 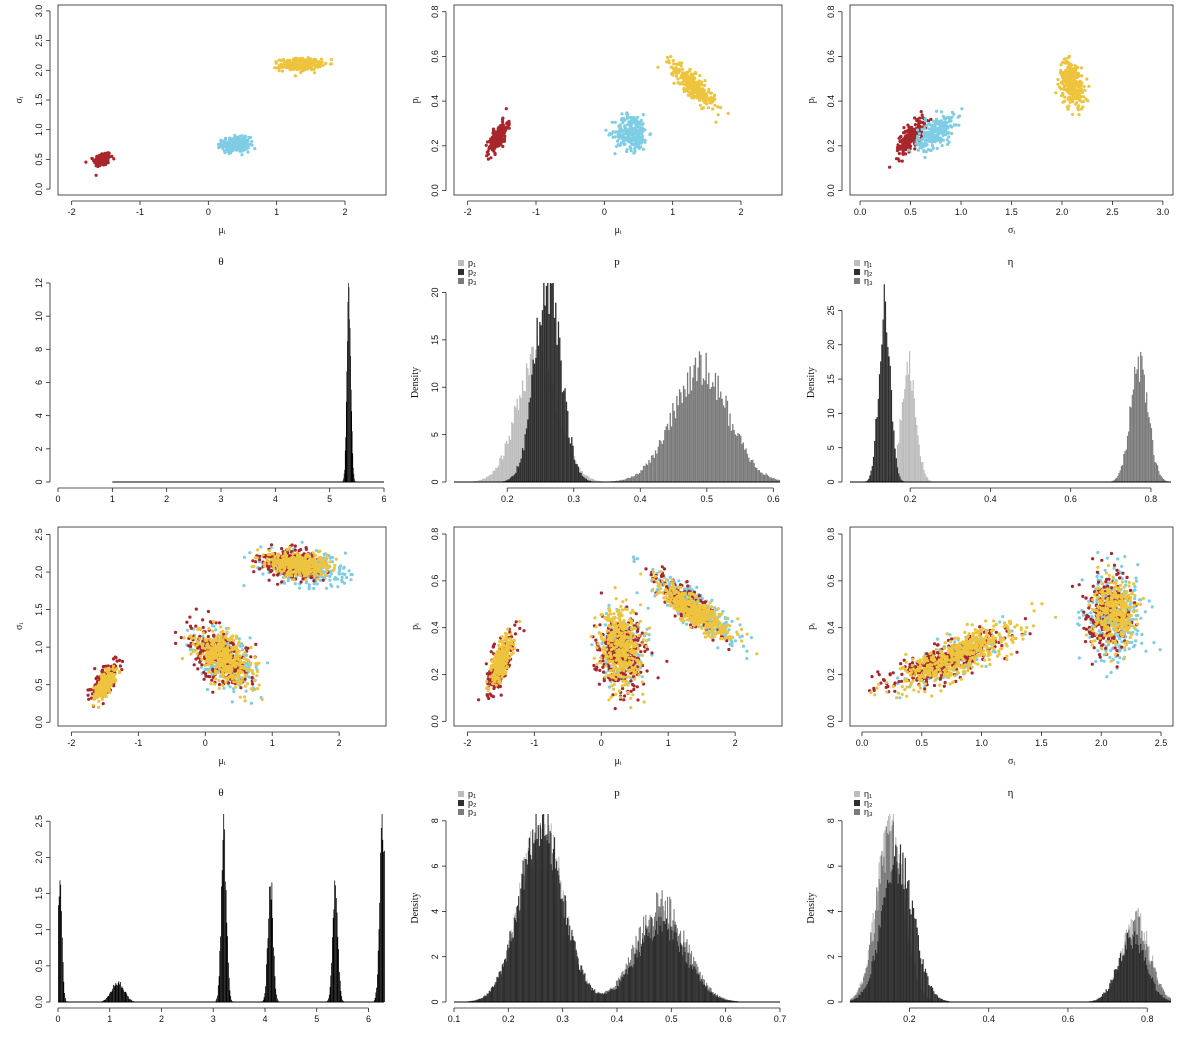 What do you see at coordinates (694, 416) in the screenshot?
I see `hist-series-mid` at bounding box center [694, 416].